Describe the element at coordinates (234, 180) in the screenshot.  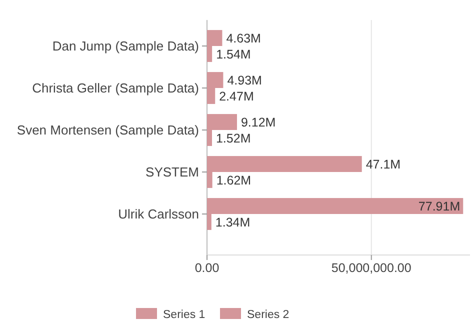
I see `data-label: 1.62M` at that location.